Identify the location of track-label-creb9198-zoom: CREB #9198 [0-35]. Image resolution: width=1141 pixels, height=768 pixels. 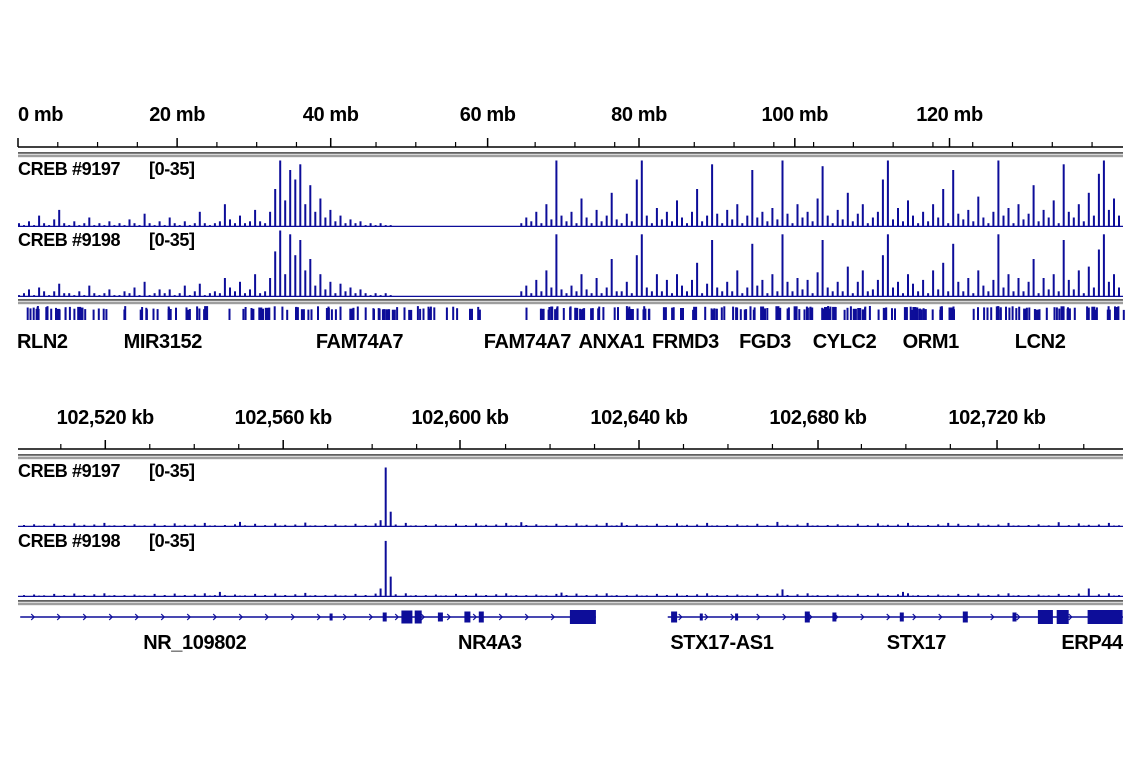
(106, 541).